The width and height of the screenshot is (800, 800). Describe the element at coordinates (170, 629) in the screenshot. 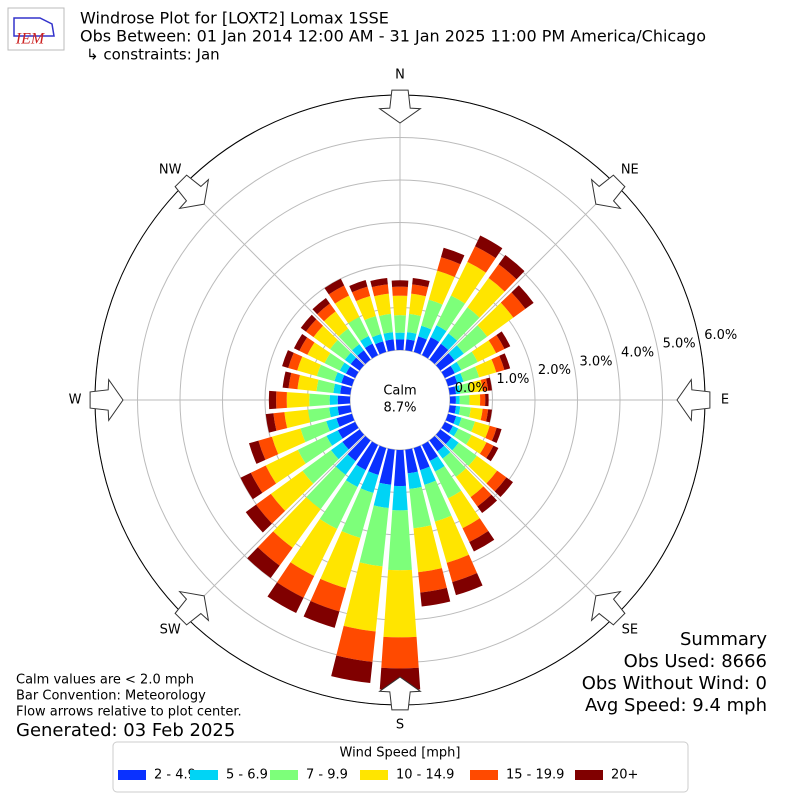

I see `compass-label: SW` at that location.